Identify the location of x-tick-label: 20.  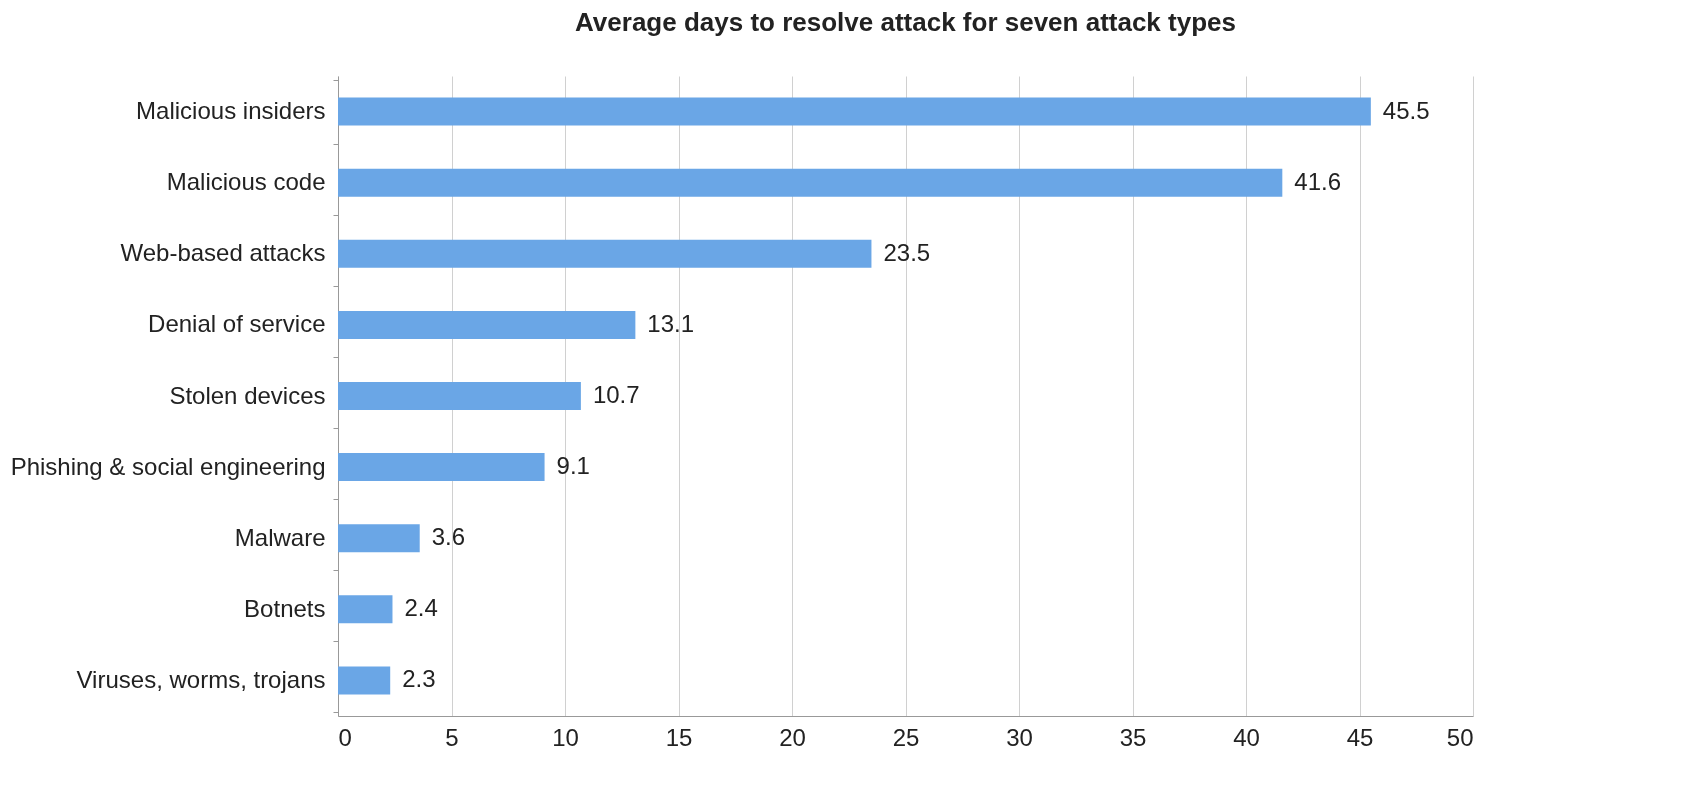
(792, 737).